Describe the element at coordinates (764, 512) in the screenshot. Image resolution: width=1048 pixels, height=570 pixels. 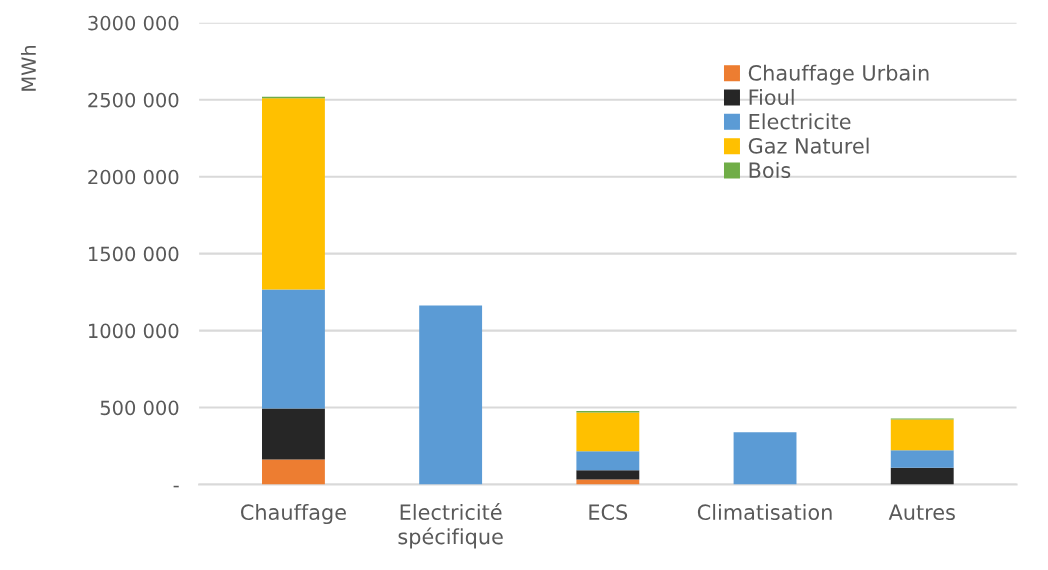
I see `x-tick-label: Climatisation` at that location.